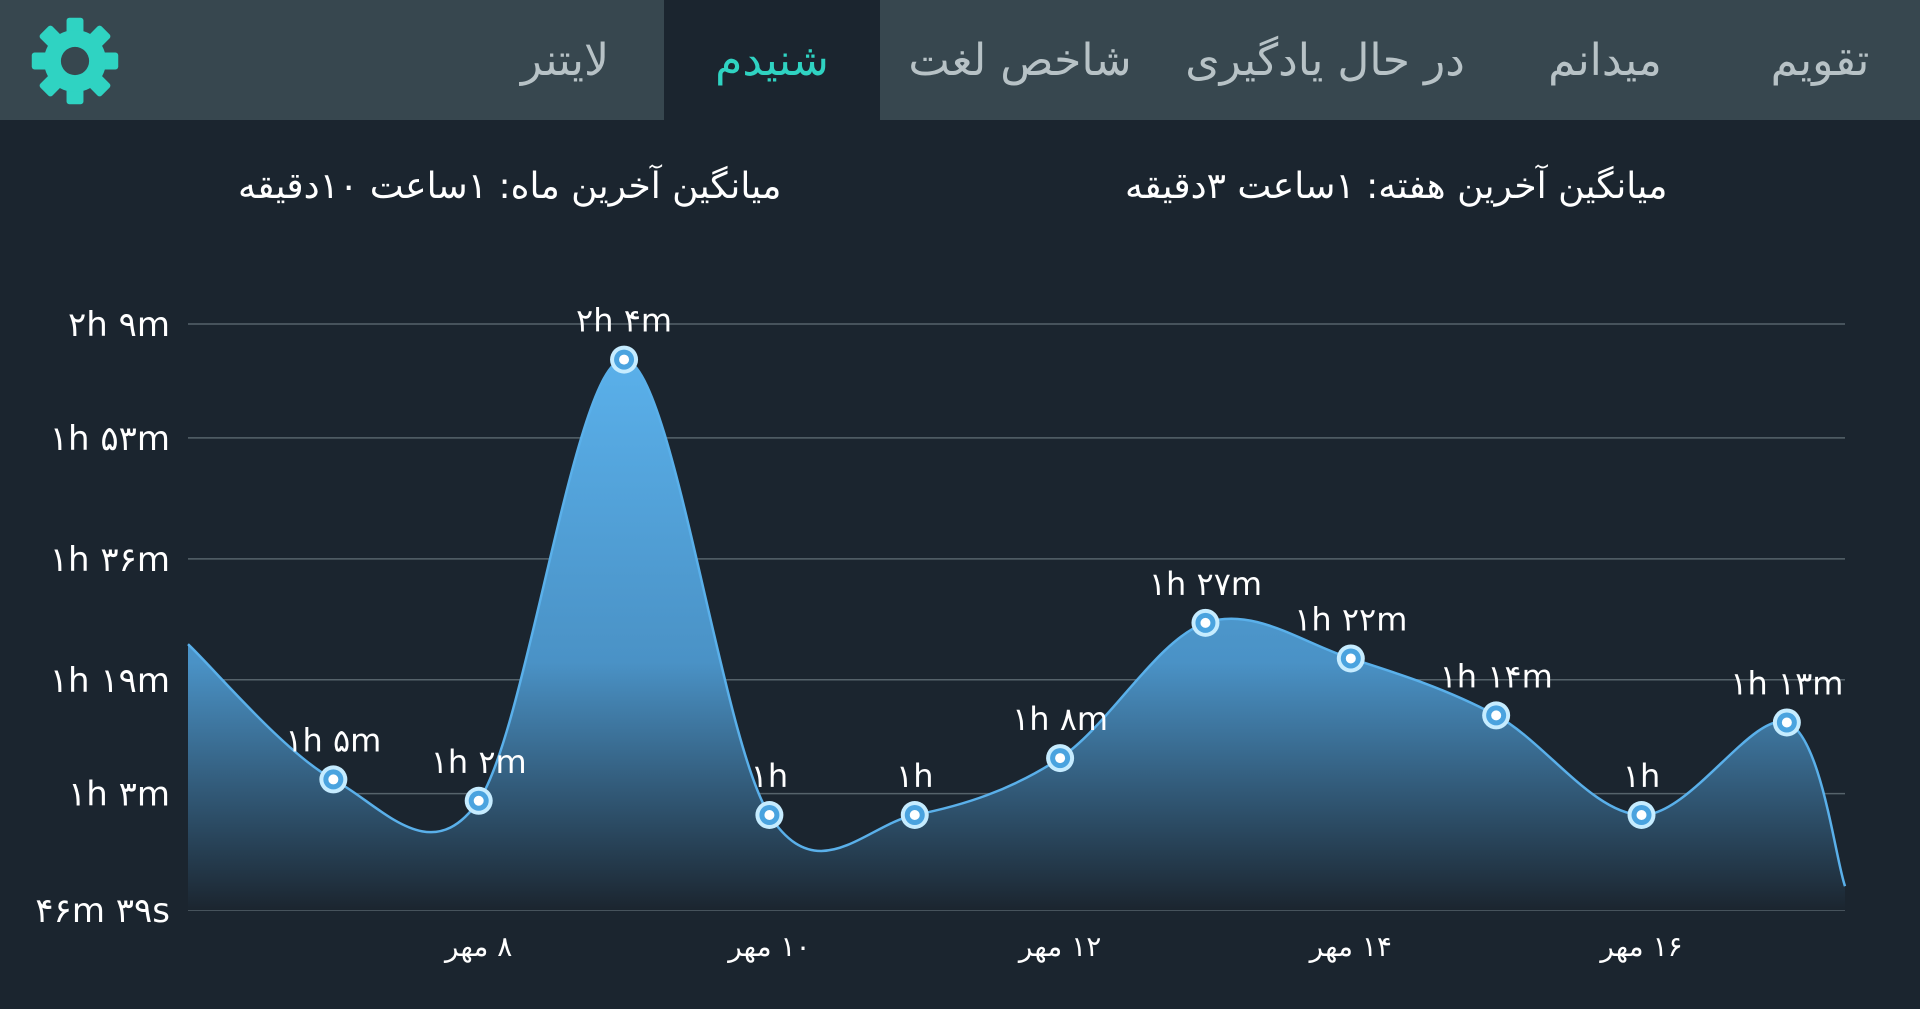 This screenshot has width=1920, height=1009. I want to click on x-tick-label: ۱۲ مهر, so click(1059, 946).